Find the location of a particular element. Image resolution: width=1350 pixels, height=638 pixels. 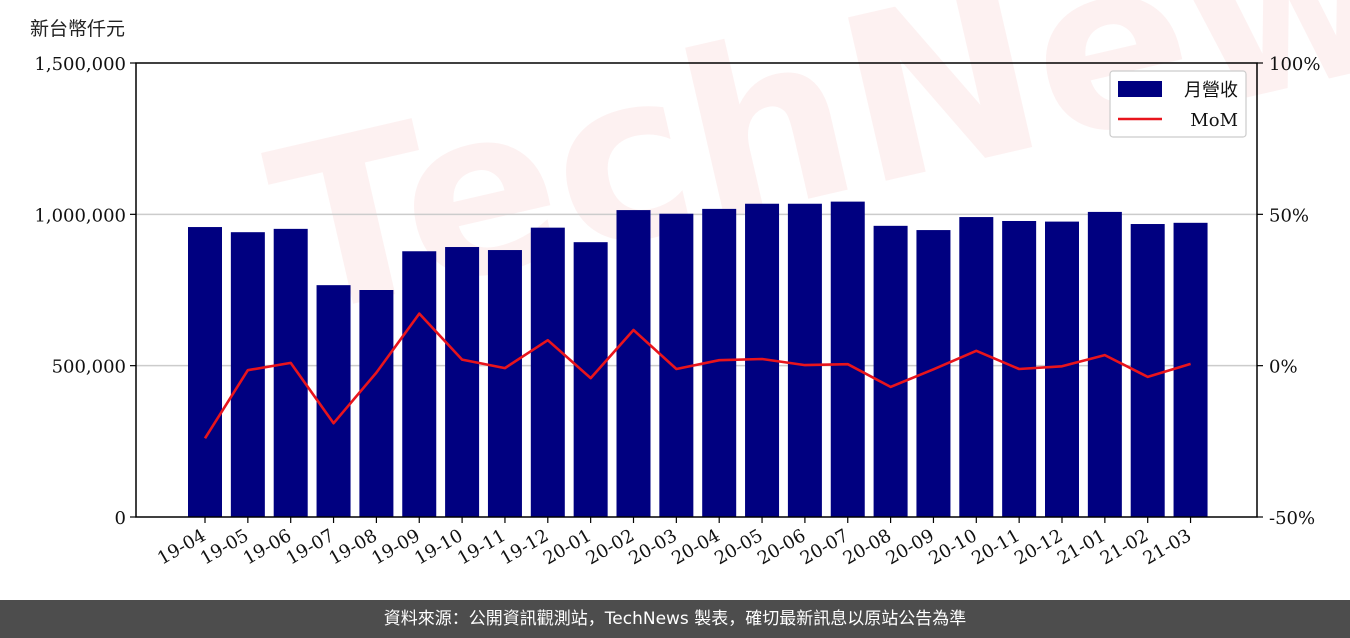

x-tick-label: 19-12 is located at coordinates (524, 547).